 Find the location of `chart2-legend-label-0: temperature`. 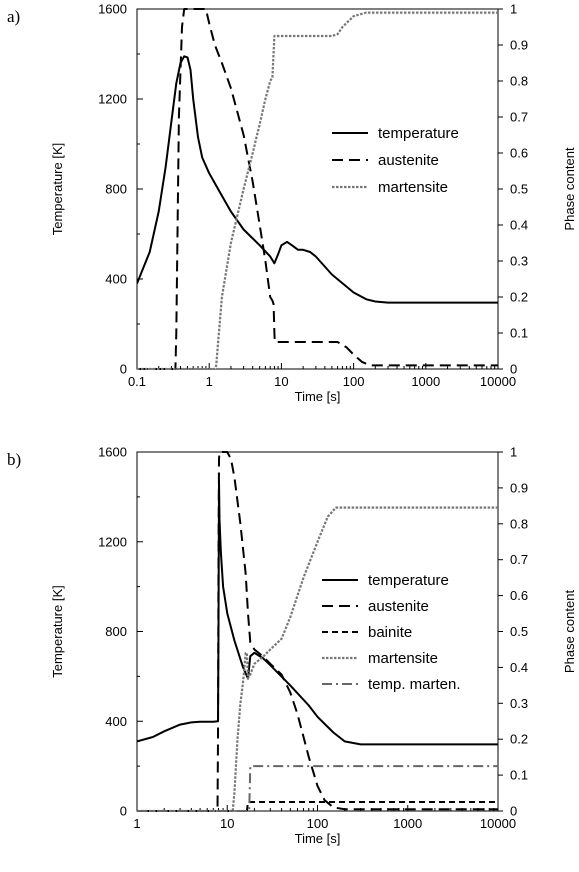

chart2-legend-label-0: temperature is located at coordinates (408, 580).